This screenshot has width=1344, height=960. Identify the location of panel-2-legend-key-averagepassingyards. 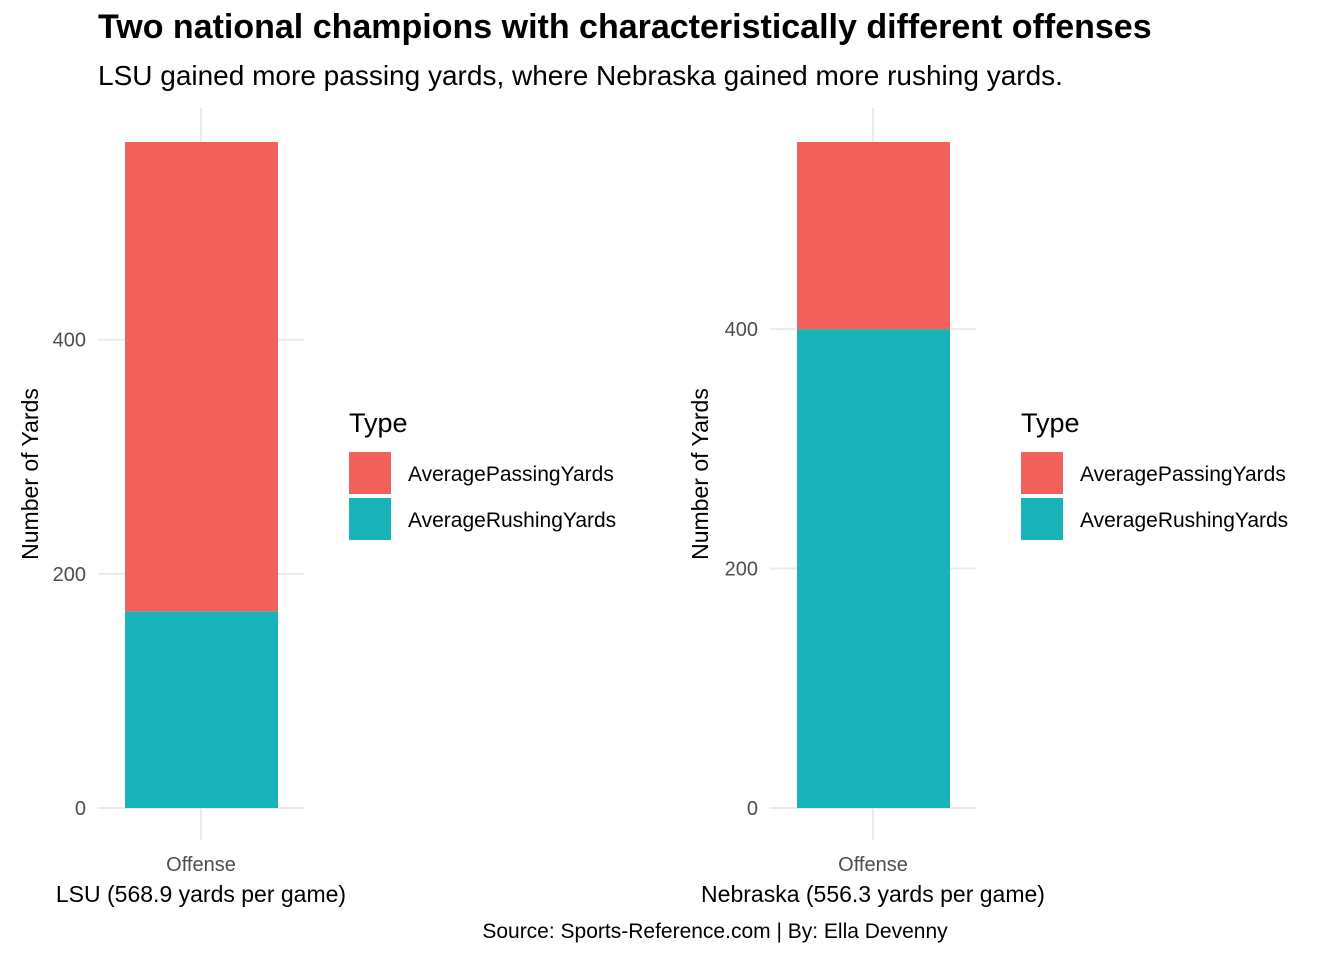
(1042, 473).